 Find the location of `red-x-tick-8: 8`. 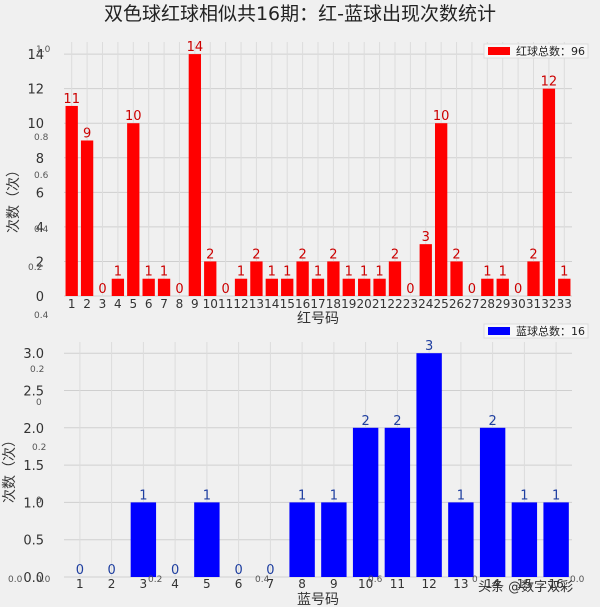

red-x-tick-8: 8 is located at coordinates (180, 304).